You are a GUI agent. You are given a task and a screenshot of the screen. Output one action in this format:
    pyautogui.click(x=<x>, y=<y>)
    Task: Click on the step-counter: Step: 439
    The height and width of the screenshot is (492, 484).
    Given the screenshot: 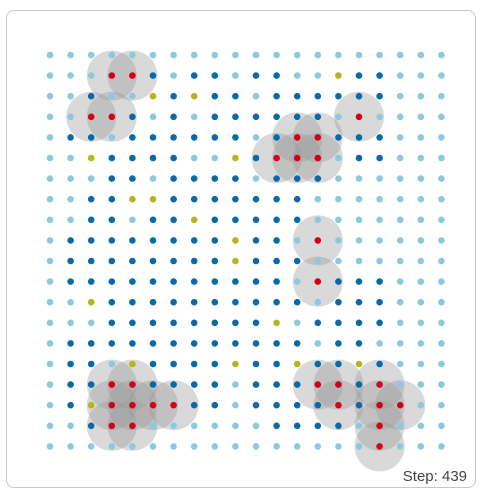 What is the action you would take?
    pyautogui.click(x=434, y=476)
    